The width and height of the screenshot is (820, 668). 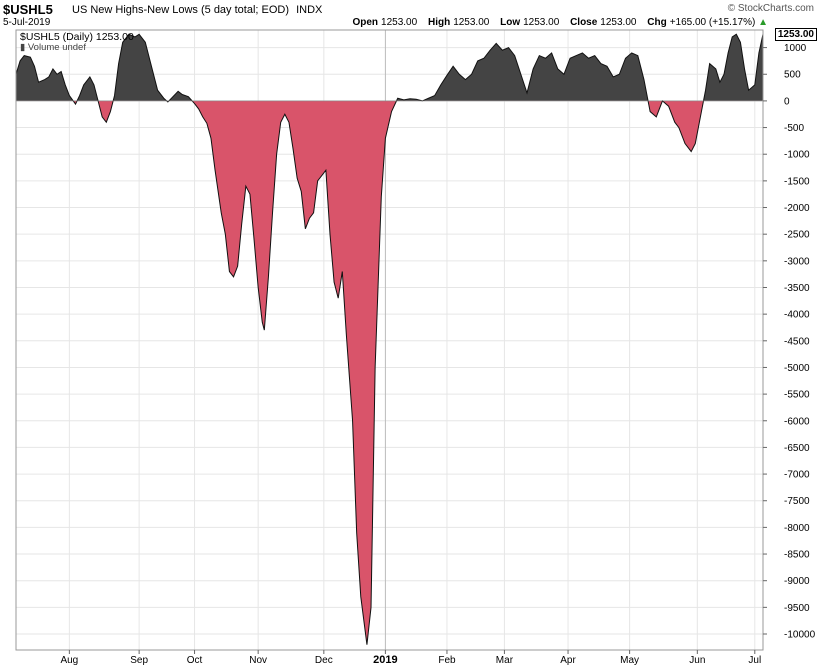 What do you see at coordinates (797, 448) in the screenshot?
I see `y-tick-label: -6500` at bounding box center [797, 448].